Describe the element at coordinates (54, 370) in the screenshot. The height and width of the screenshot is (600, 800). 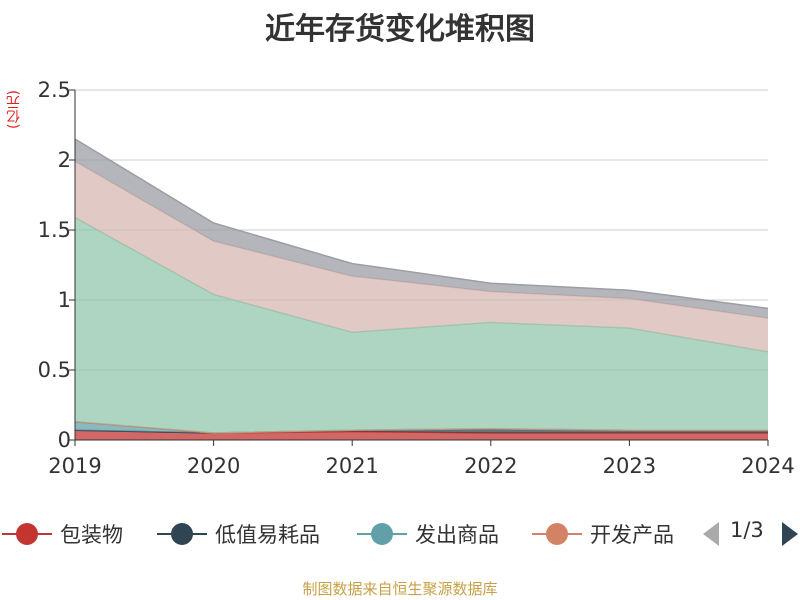
I see `y-tick-label: 0.5` at that location.